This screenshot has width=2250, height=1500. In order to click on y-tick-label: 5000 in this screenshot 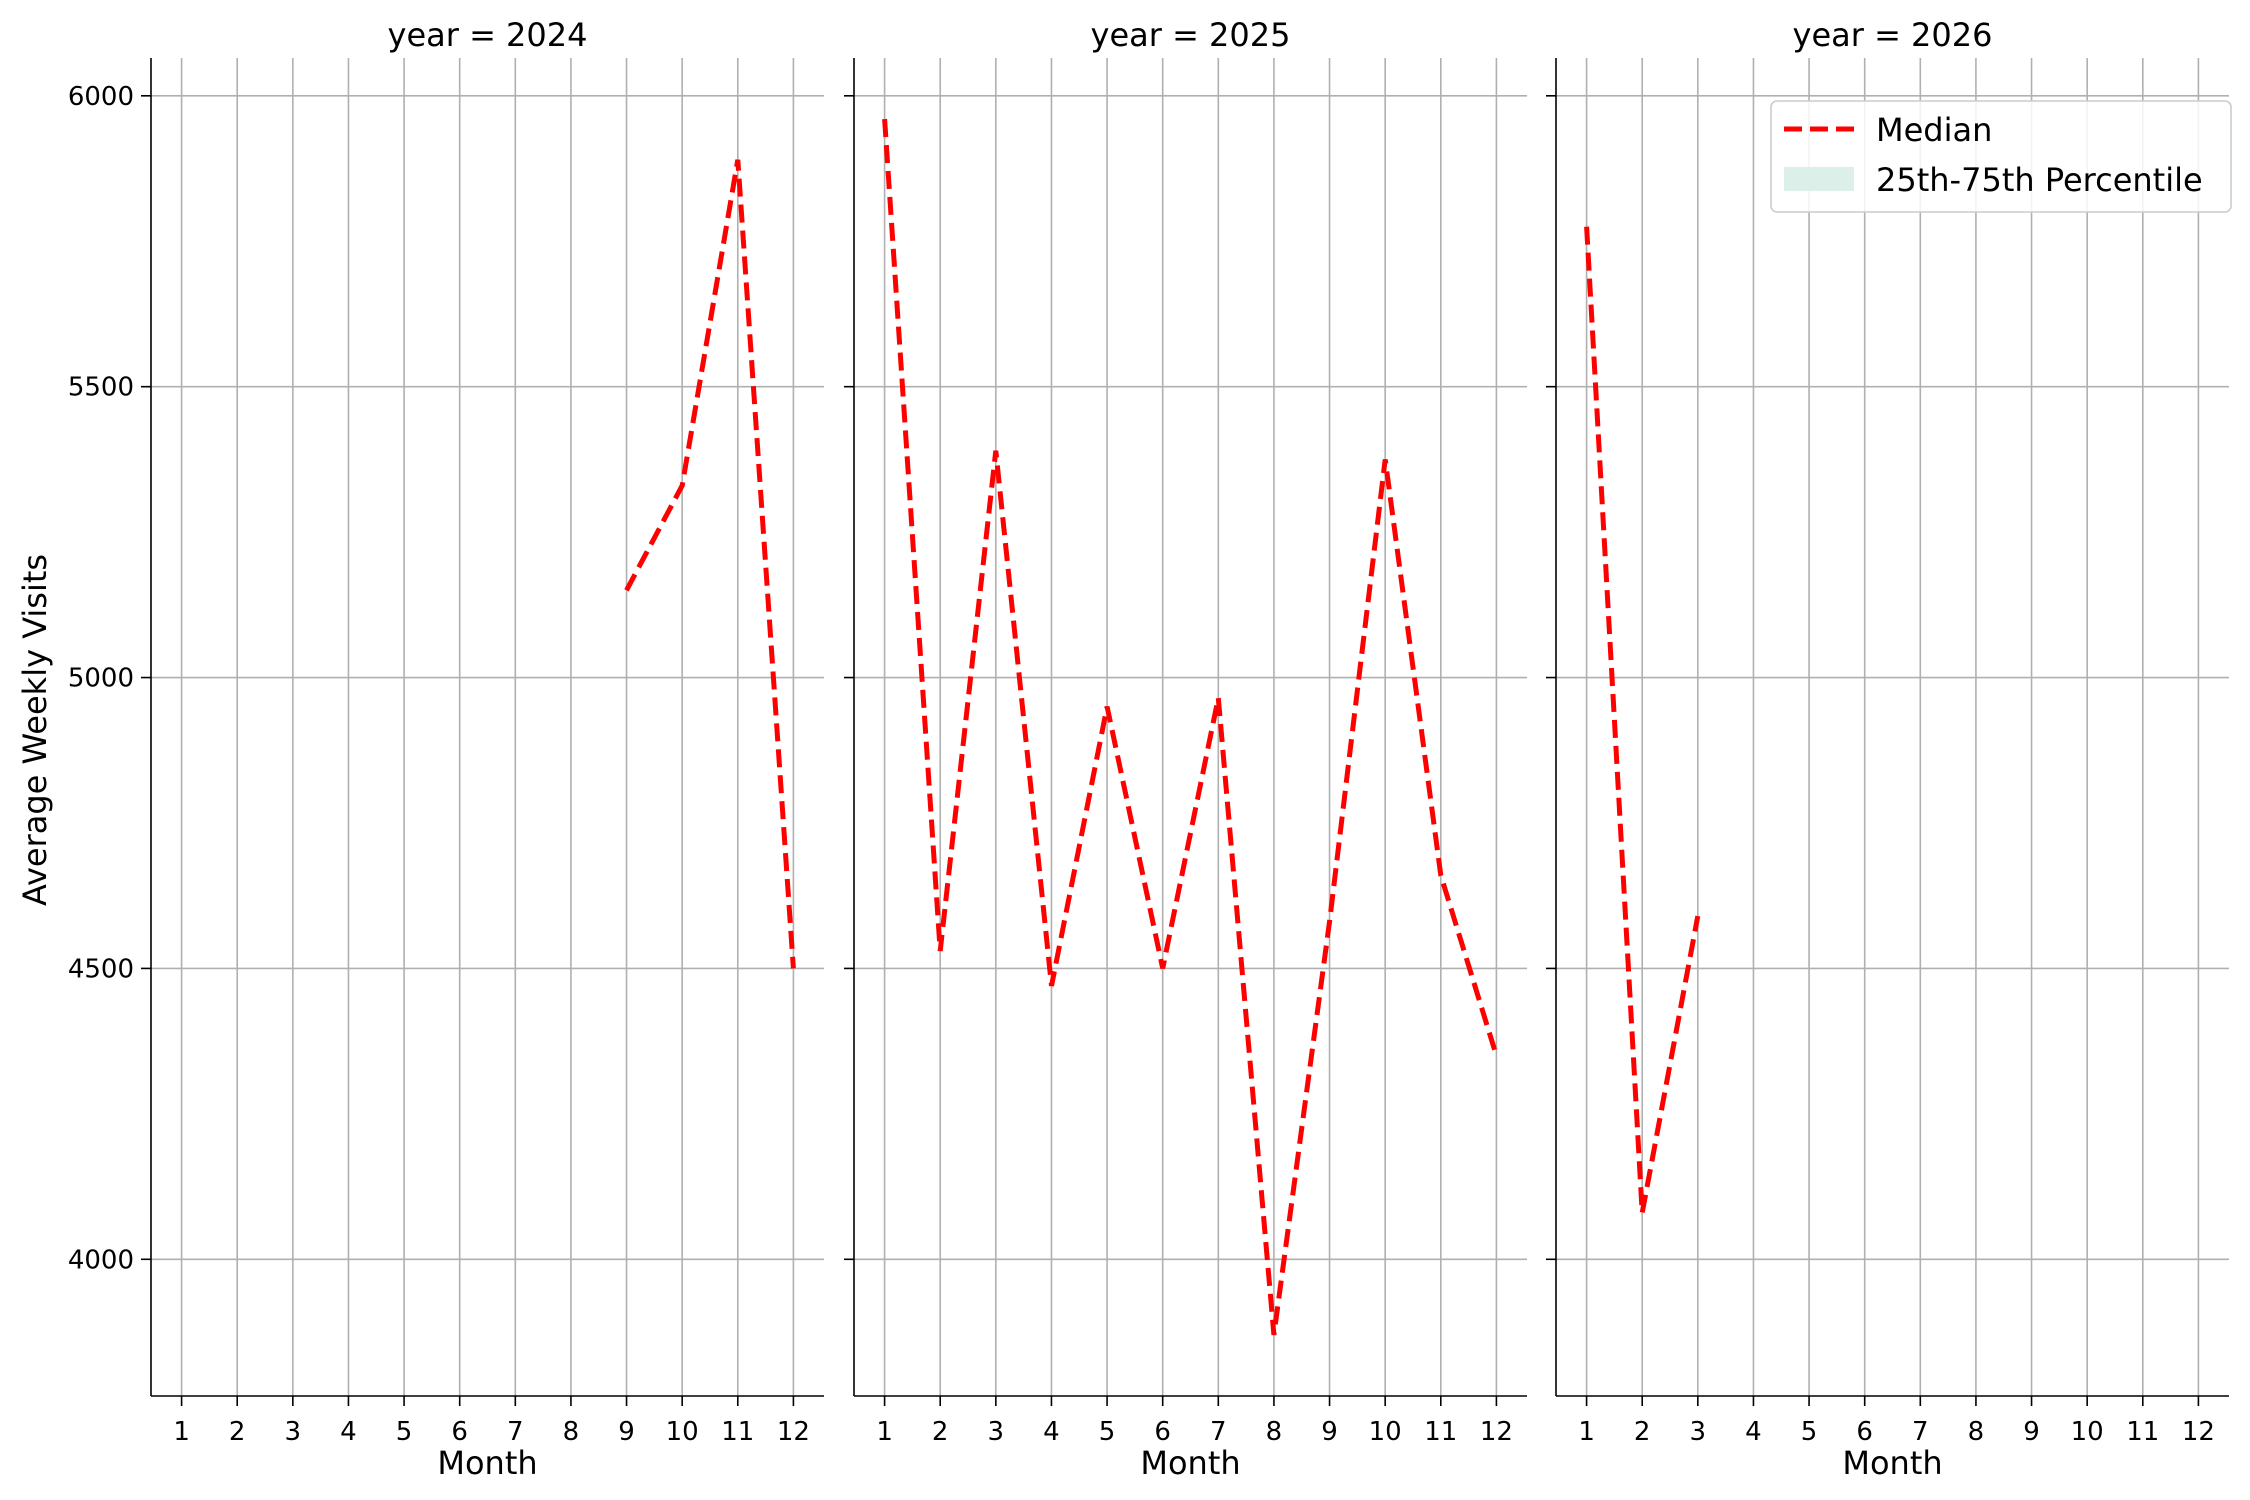, I will do `click(101, 679)`.